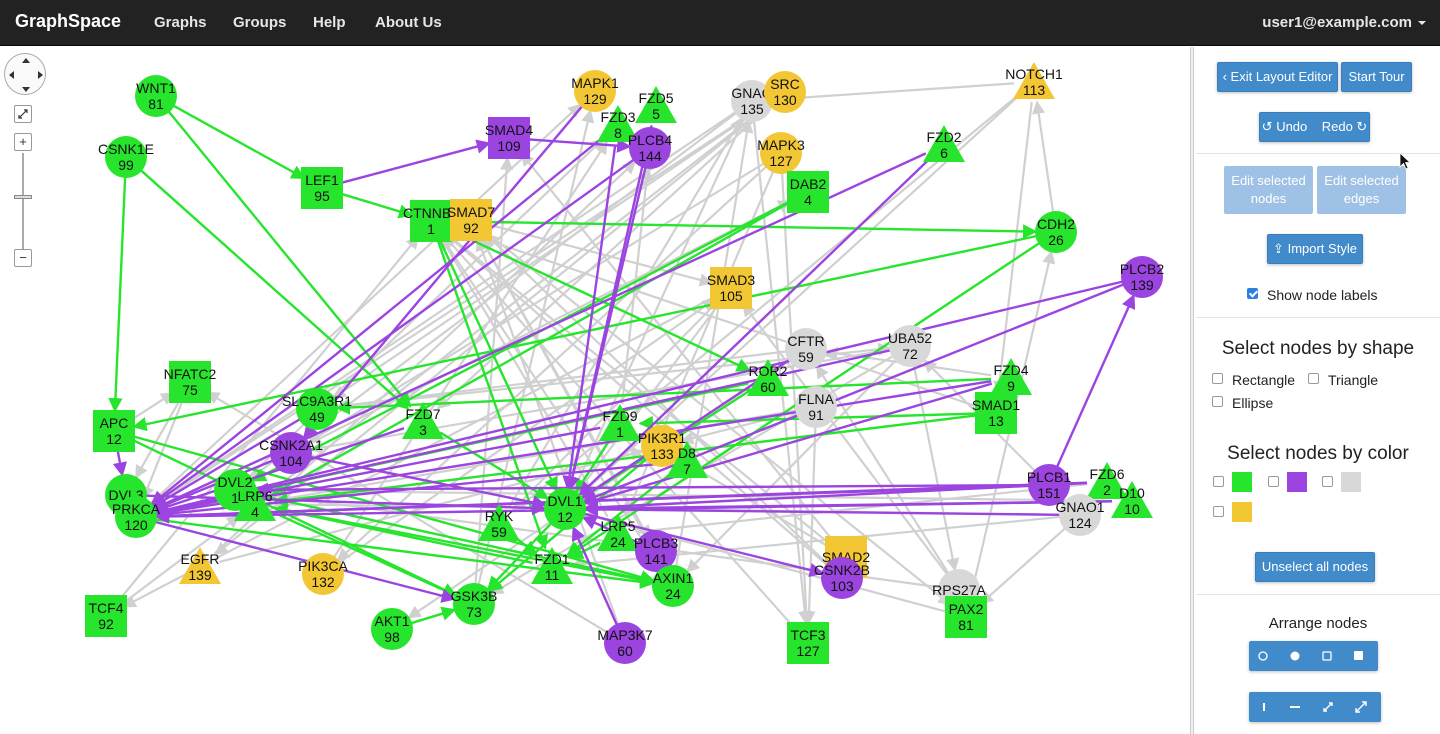  I want to click on node-flna: FLNA 91, so click(816, 407).